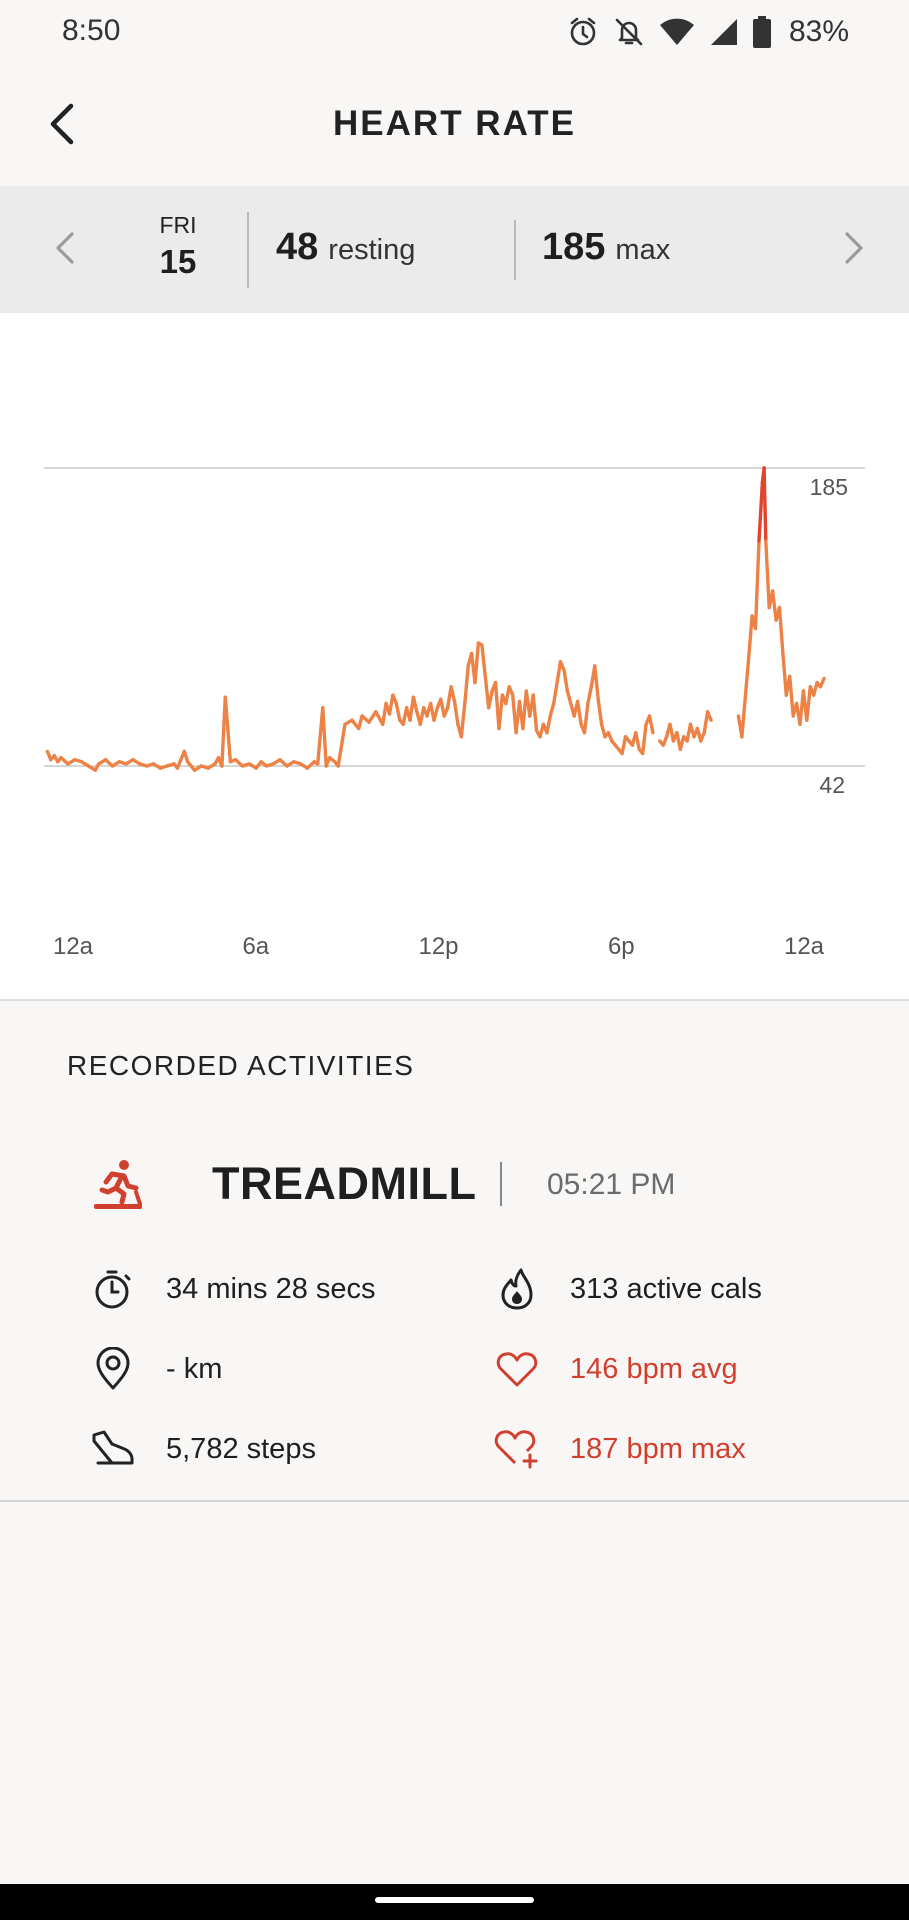 The width and height of the screenshot is (909, 1920). I want to click on next-day-button, so click(854, 248).